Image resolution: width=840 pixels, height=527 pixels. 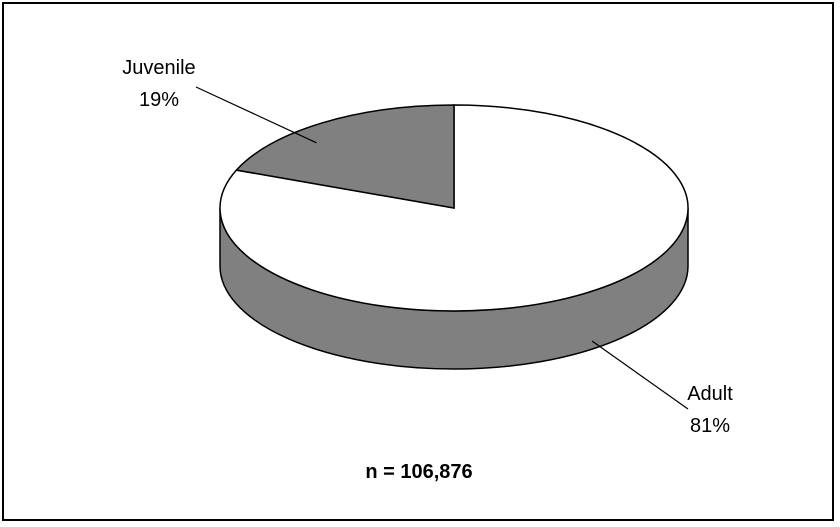 I want to click on slice-label-juvenile: Juvenile, so click(x=158, y=68).